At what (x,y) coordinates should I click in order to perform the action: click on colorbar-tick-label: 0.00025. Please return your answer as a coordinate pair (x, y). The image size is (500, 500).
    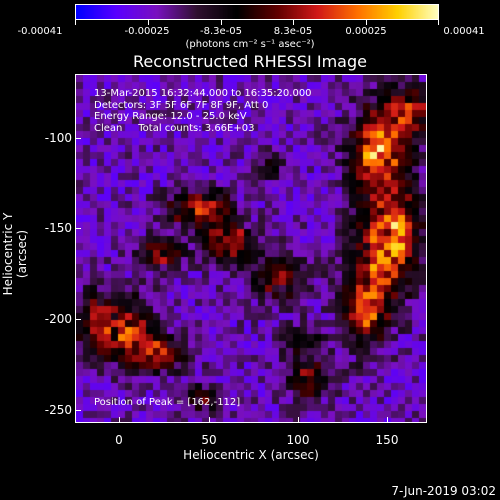
    Looking at the image, I should click on (366, 31).